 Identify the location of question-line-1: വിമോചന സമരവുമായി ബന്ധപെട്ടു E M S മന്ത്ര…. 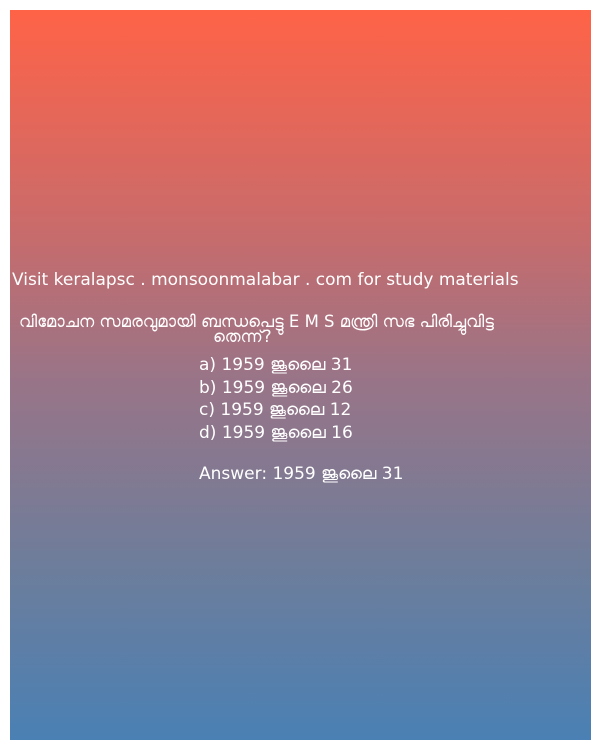
(256, 321).